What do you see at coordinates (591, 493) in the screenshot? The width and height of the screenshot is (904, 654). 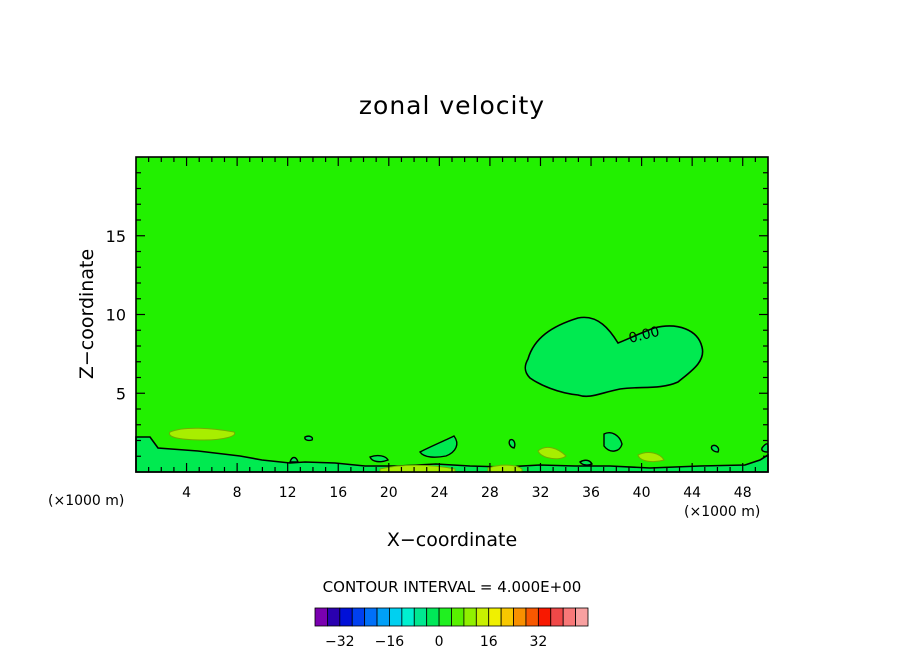 I see `x-tick-label: 36` at bounding box center [591, 493].